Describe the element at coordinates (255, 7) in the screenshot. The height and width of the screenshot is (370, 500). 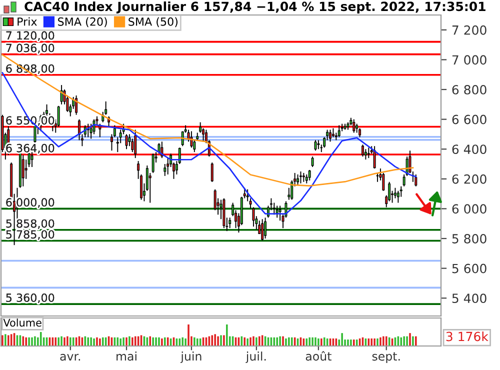
I see `chart-title: CAC40 Index Journalier 6 157,84 −1,04 % 15 sept. 2022, 17:35:01` at that location.